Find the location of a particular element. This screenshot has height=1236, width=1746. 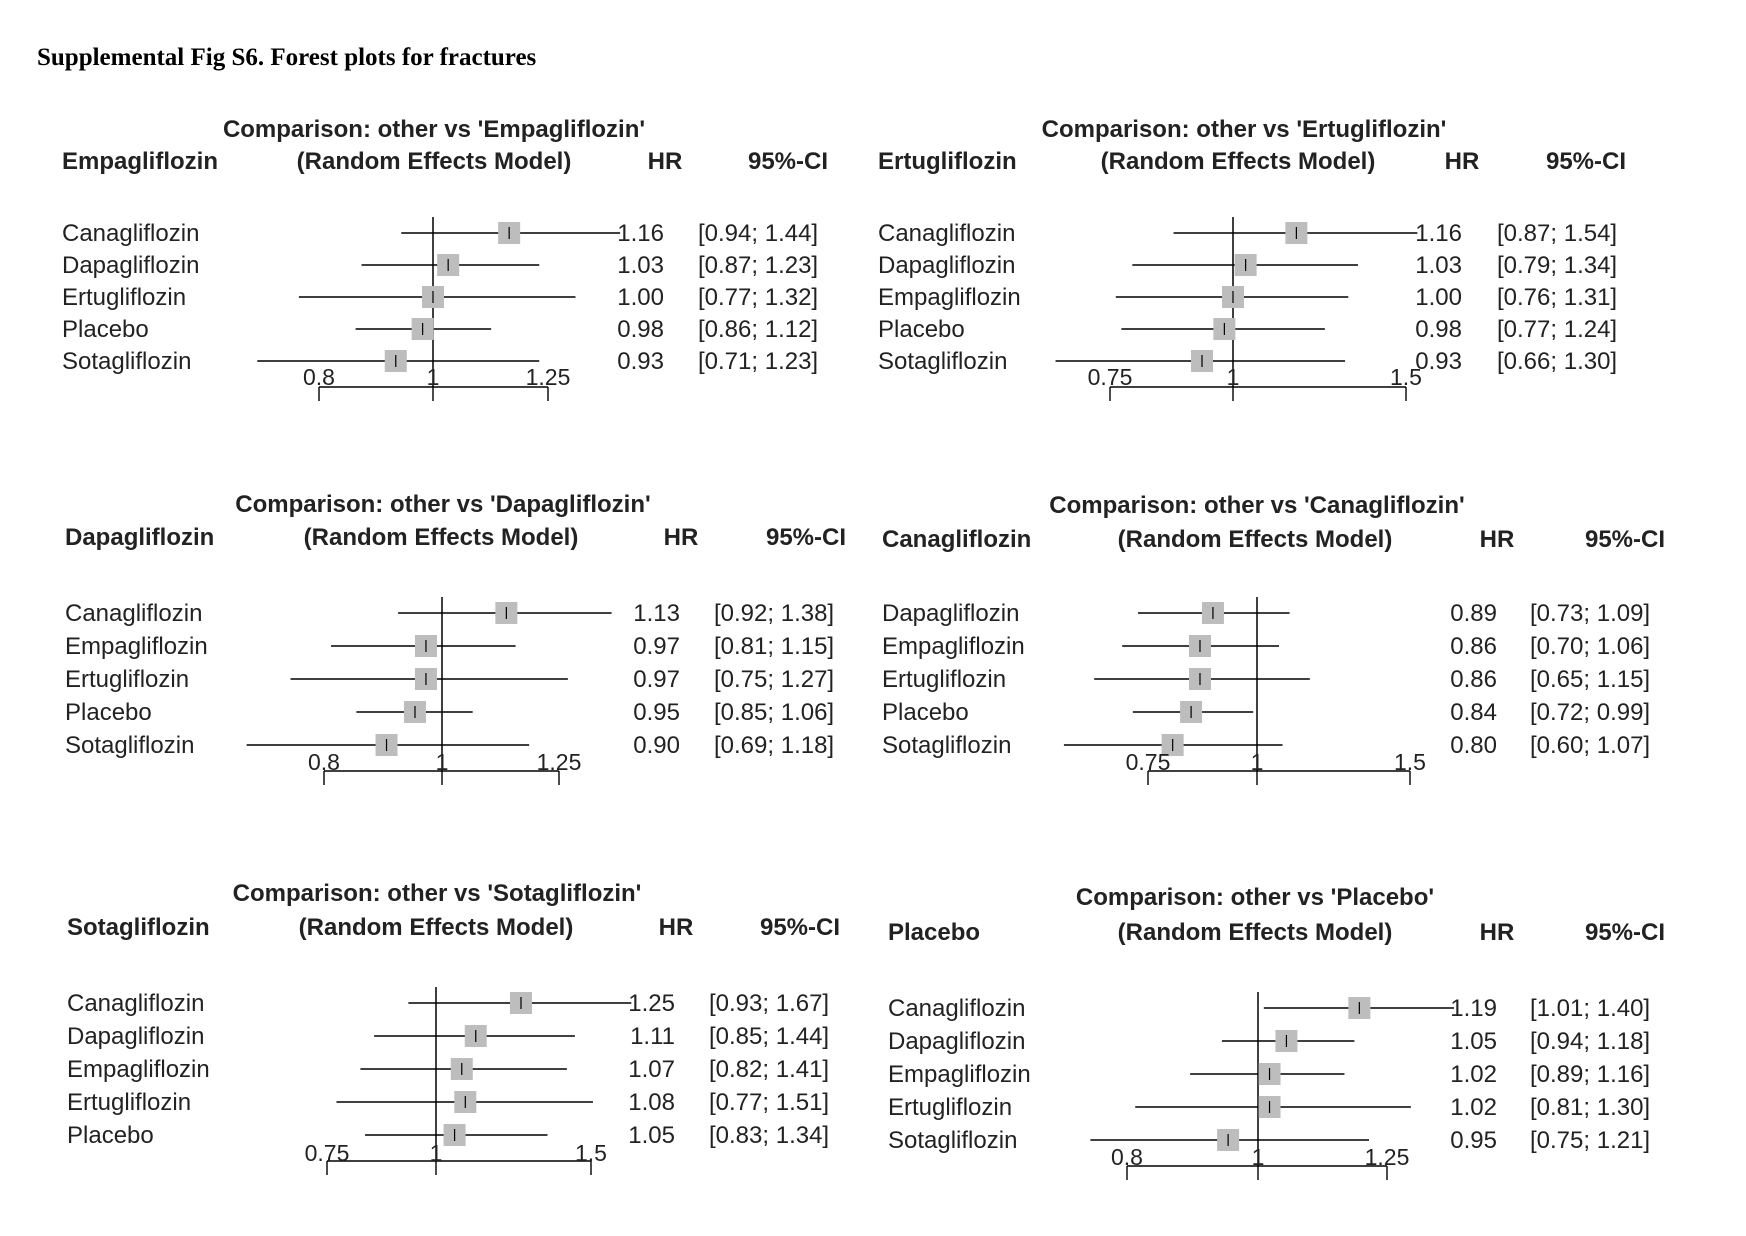

ci-value: [0.86; 1.12] is located at coordinates (758, 329).